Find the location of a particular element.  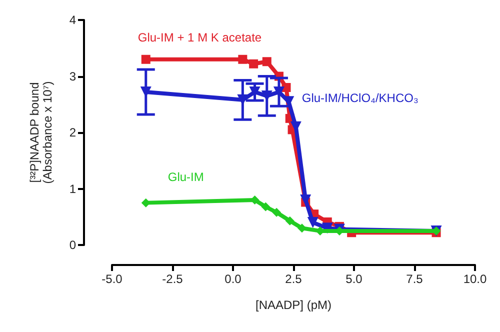

y-tick-label: 3 is located at coordinates (72, 76).